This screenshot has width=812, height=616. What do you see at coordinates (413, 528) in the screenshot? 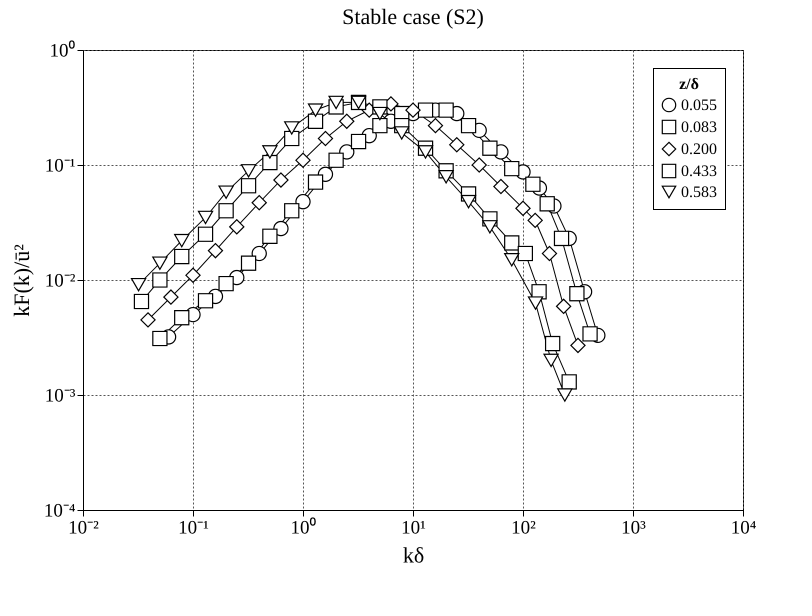
I see `x-tick-label: 10¹` at bounding box center [413, 528].